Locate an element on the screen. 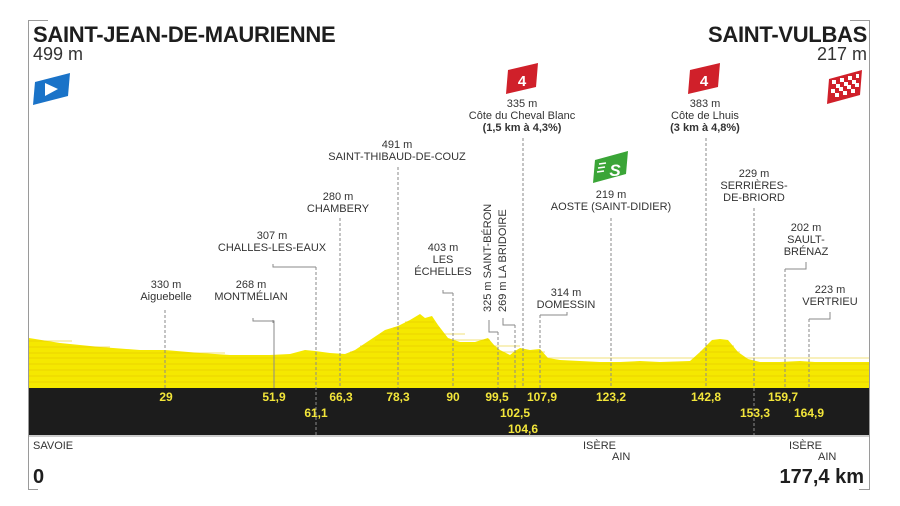 This screenshot has width=900, height=506. waypoint-label: 268 m MONTMÉLIAN is located at coordinates (250, 291).